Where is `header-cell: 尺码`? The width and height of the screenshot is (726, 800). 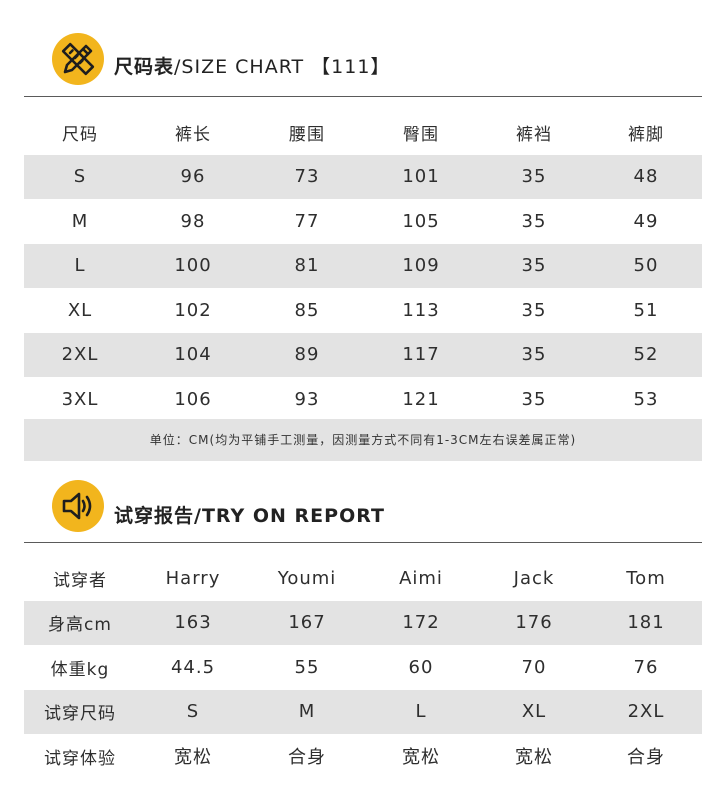 header-cell: 尺码 is located at coordinates (80, 134).